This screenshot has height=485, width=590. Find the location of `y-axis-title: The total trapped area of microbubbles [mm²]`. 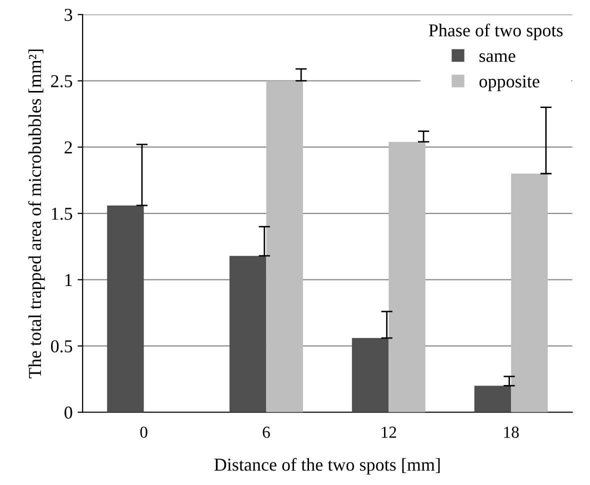

y-axis-title: The total trapped area of microbubbles [mm²] is located at coordinates (36, 214).